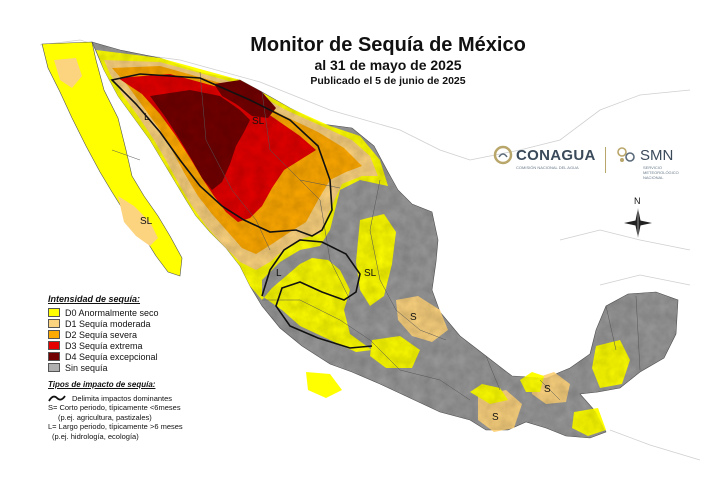 The image size is (720, 502). What do you see at coordinates (547, 389) in the screenshot?
I see `label-short-southeast: S` at bounding box center [547, 389].